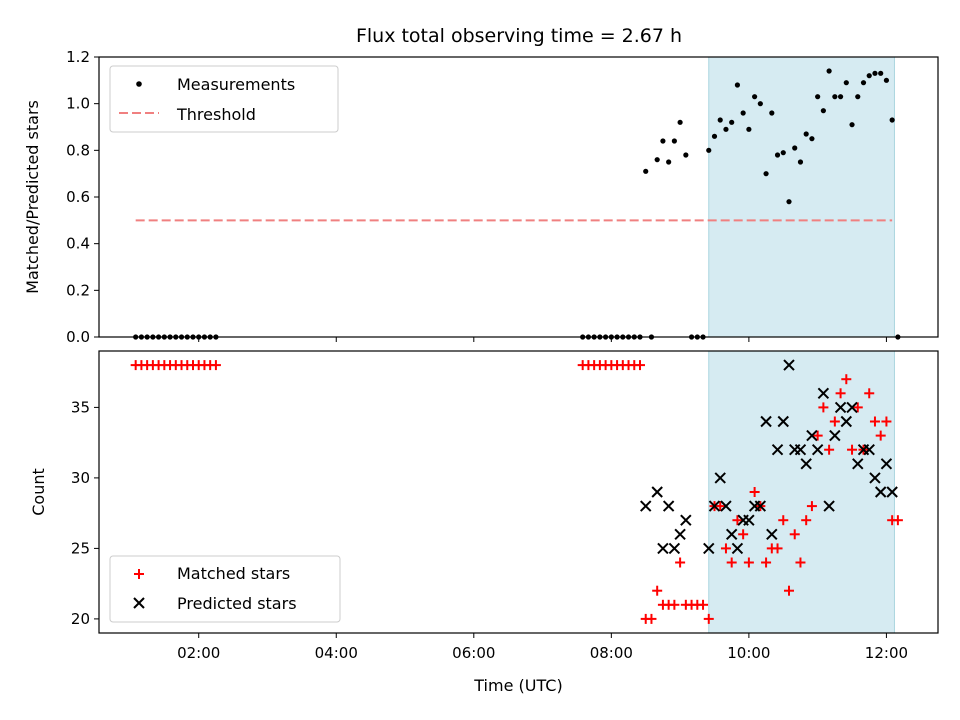 Image resolution: width=960 pixels, height=720 pixels. What do you see at coordinates (801, 492) in the screenshot?
I see `bottom-observing-window` at bounding box center [801, 492].